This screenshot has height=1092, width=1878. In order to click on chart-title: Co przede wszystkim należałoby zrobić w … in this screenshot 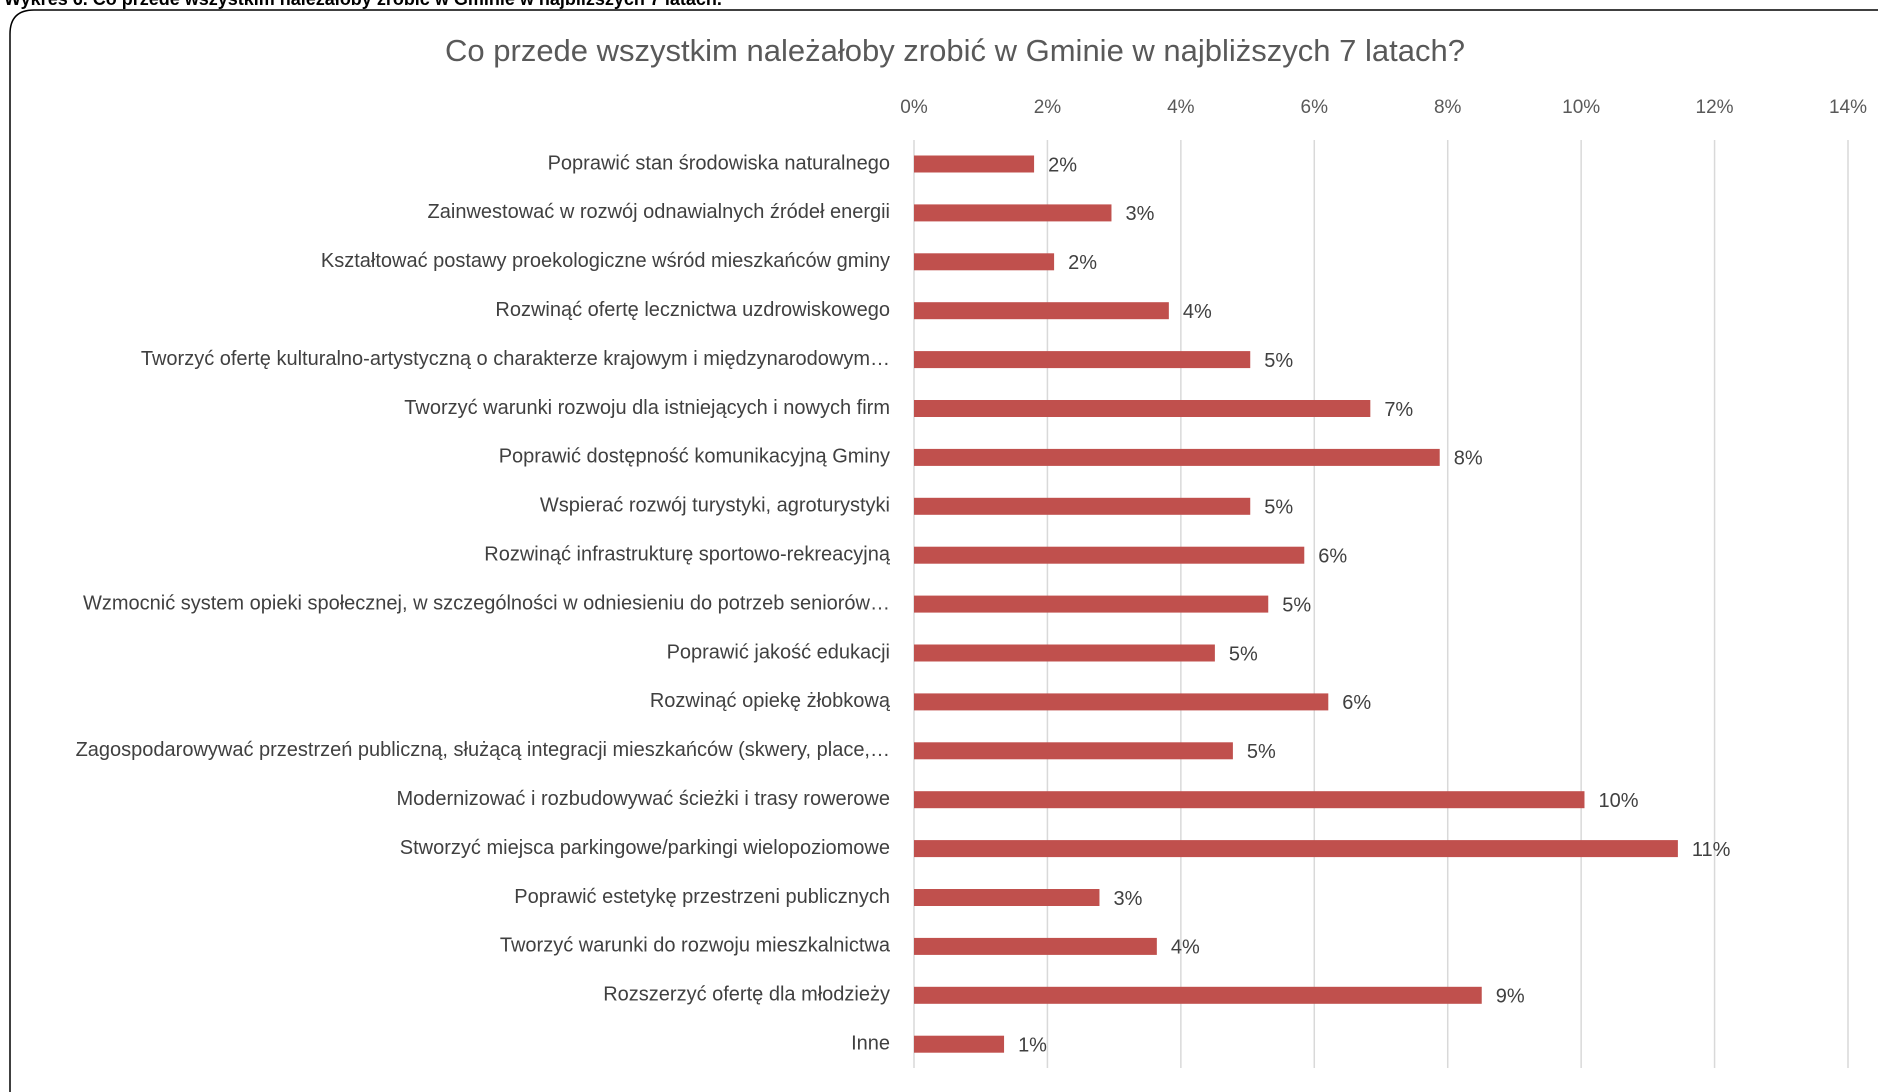, I will do `click(955, 50)`.